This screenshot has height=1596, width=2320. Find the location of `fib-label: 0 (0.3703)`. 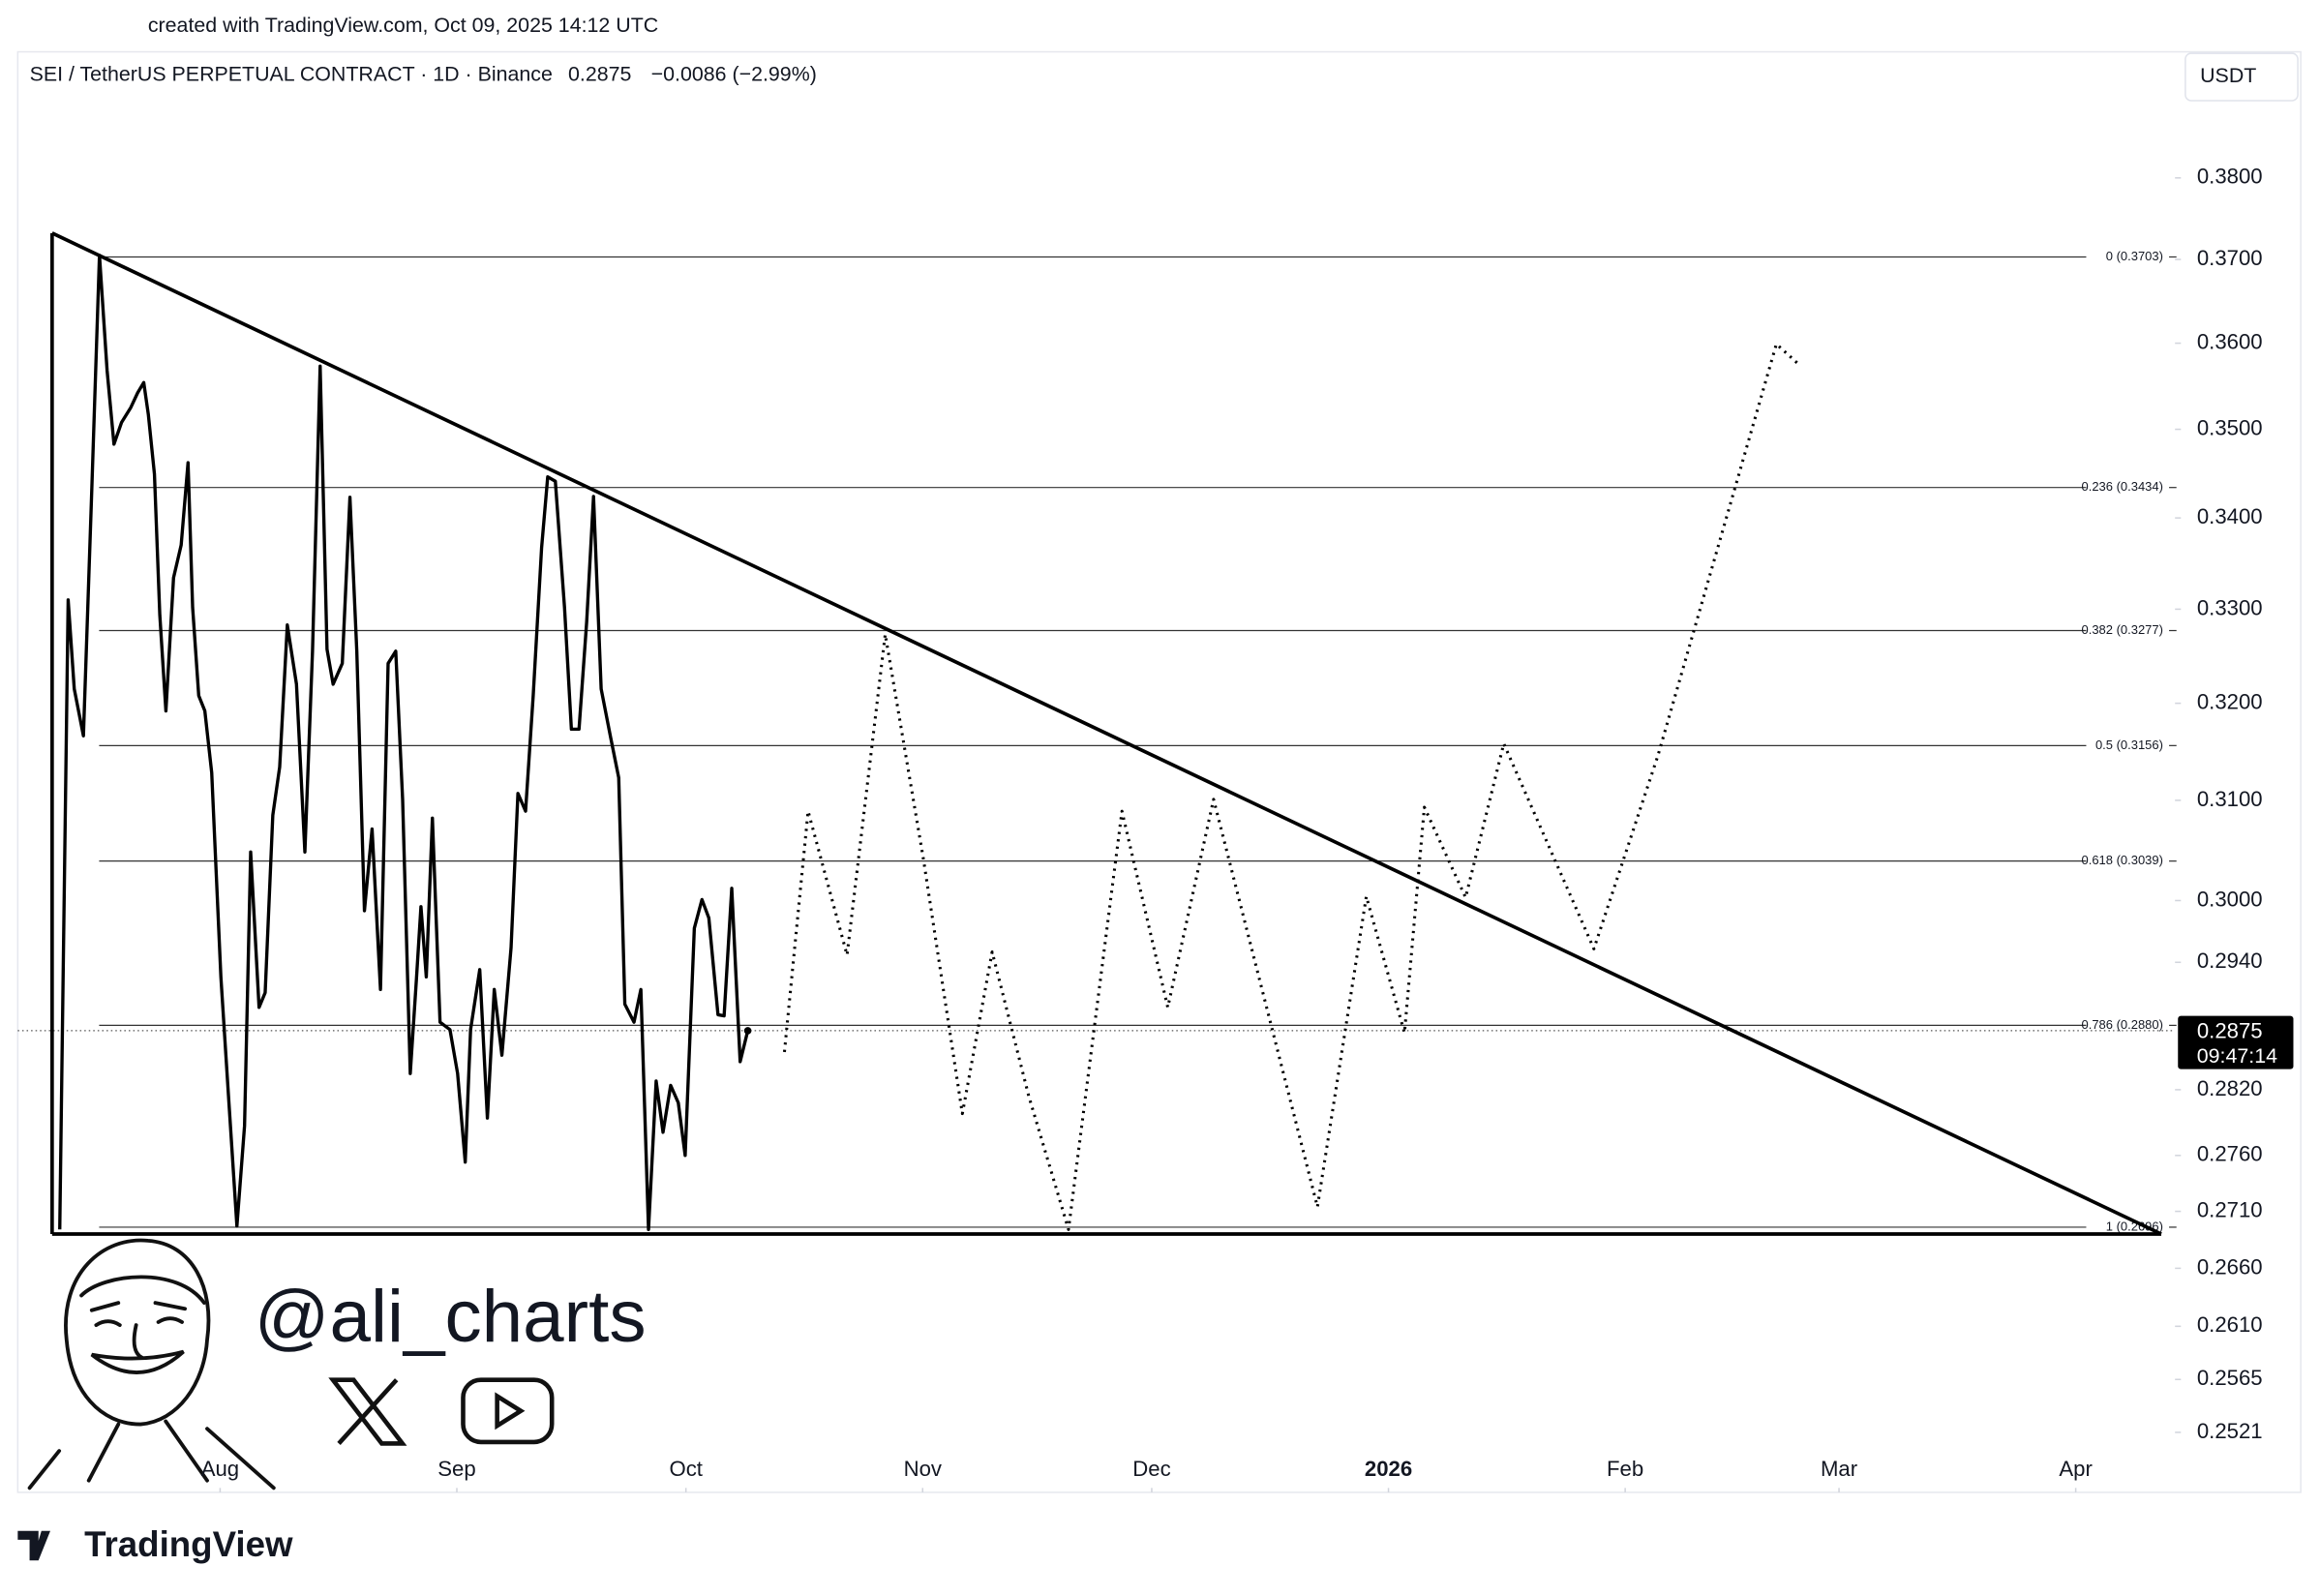

fib-label: 0 (0.3703) is located at coordinates (2134, 256).